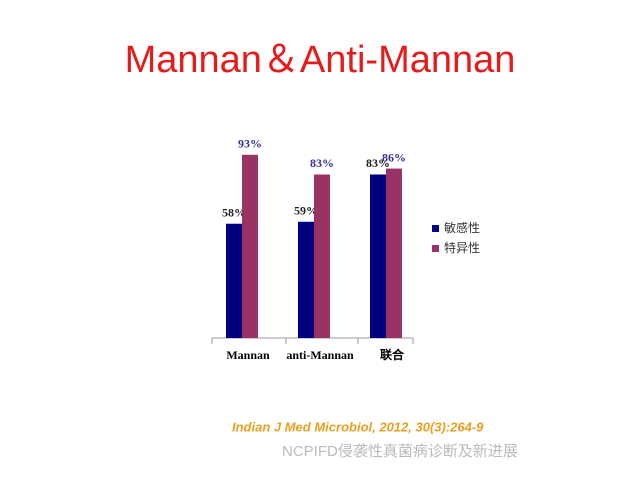  Describe the element at coordinates (306, 211) in the screenshot. I see `value-label: 59%` at that location.